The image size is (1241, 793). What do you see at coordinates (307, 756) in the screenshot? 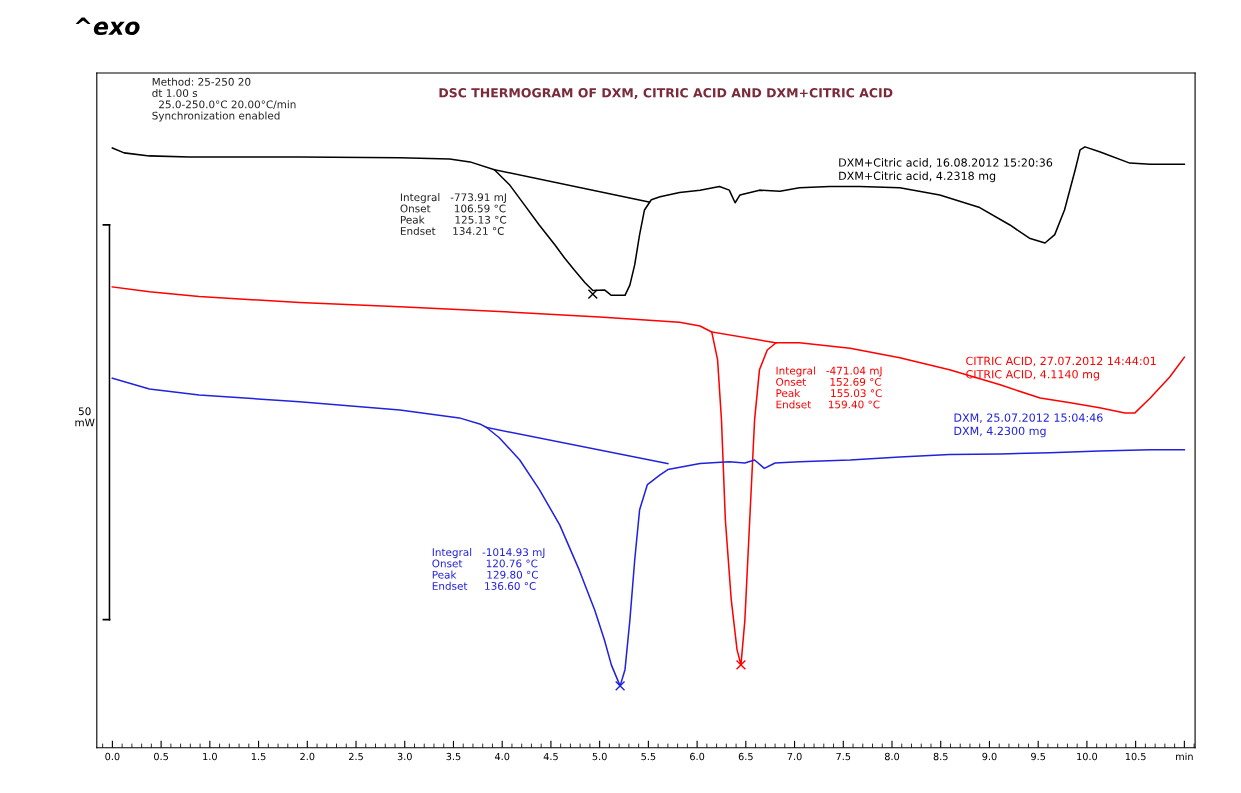
I see `x-tick-label: 2.0` at bounding box center [307, 756].